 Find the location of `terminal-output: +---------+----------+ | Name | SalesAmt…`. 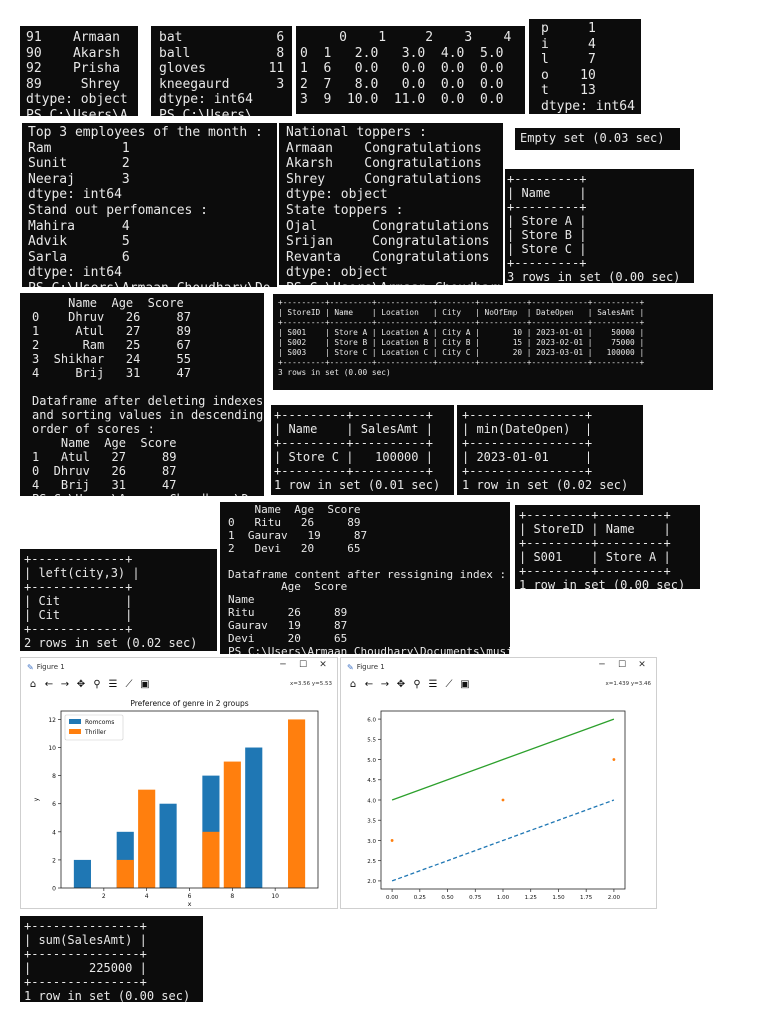

terminal-output: +---------+----------+ | Name | SalesAmt… is located at coordinates (357, 450).